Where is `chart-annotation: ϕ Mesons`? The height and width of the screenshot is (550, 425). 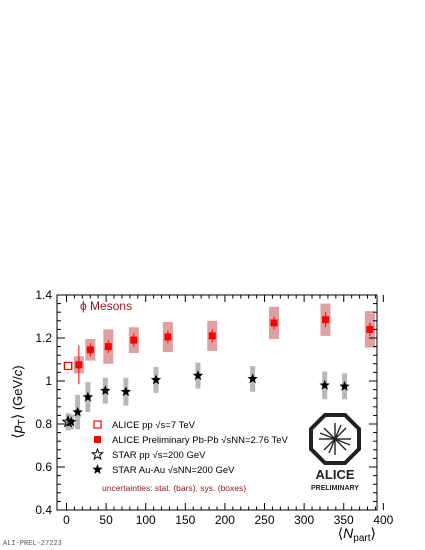
chart-annotation: ϕ Mesons is located at coordinates (106, 306).